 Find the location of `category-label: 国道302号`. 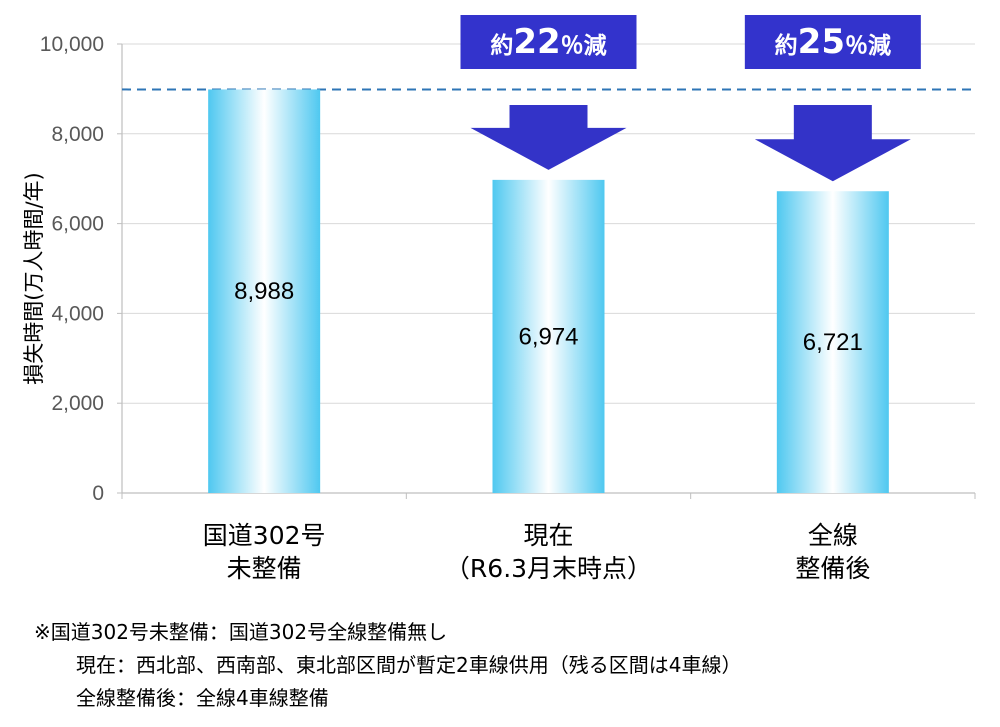

category-label: 国道302号 is located at coordinates (264, 535).